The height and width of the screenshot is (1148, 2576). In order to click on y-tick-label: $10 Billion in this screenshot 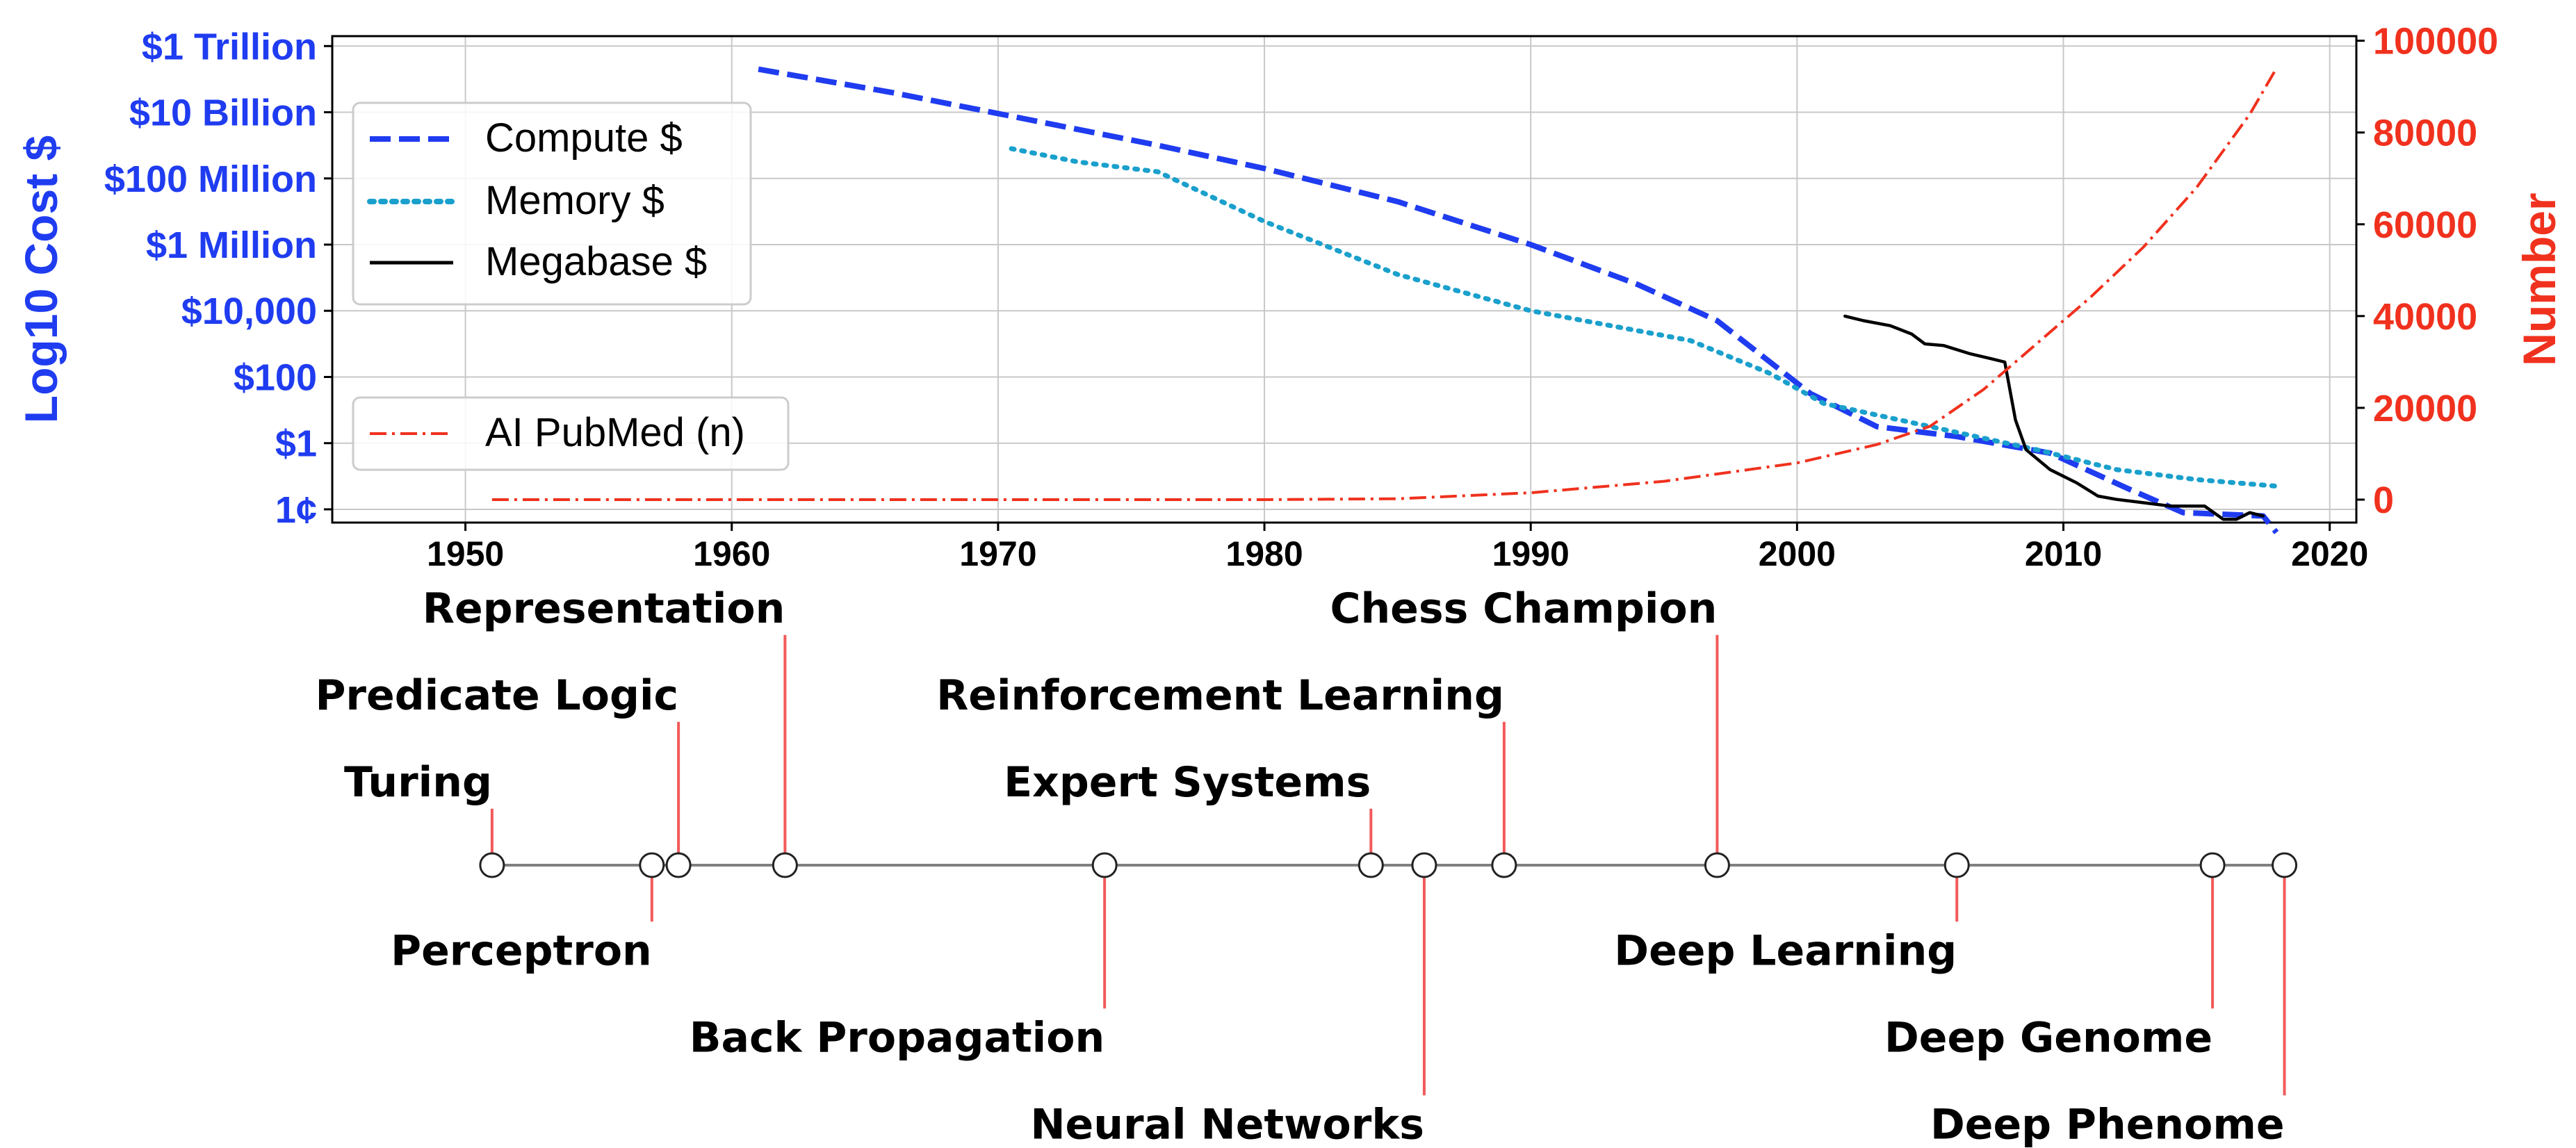, I will do `click(223, 113)`.